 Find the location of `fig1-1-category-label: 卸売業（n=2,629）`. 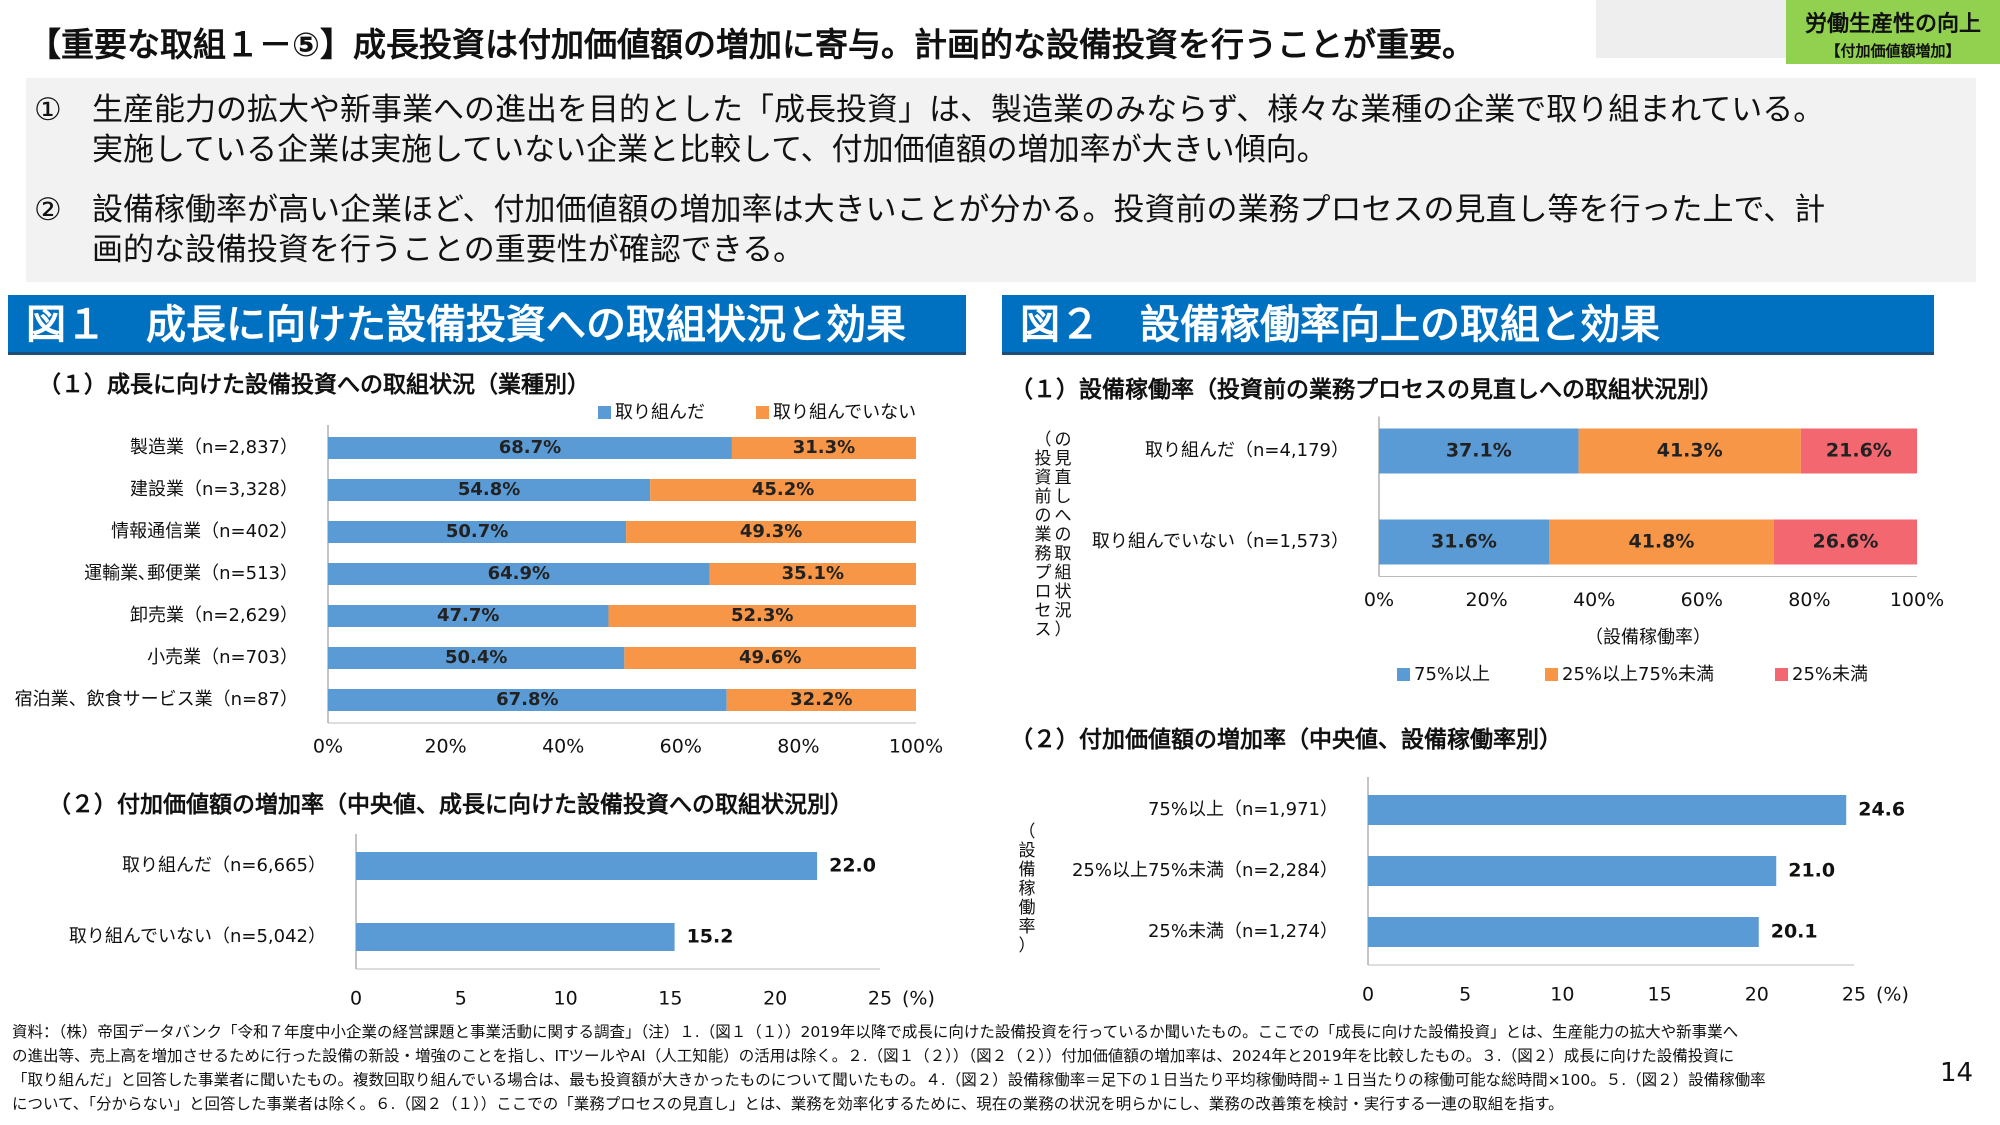

fig1-1-category-label: 卸売業（n=2,629） is located at coordinates (214, 615).